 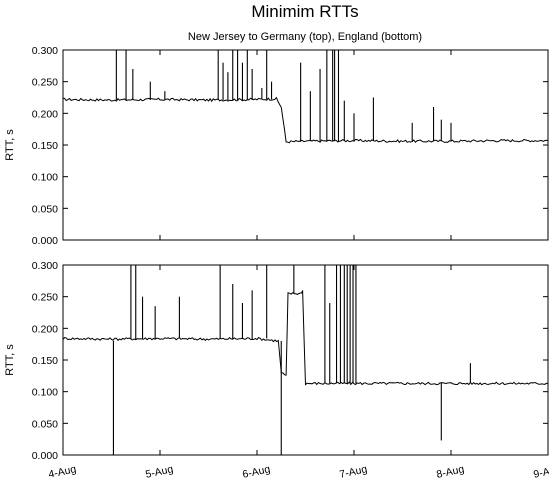 I want to click on x-tick-label: 7-Aug, so click(x=353, y=472).